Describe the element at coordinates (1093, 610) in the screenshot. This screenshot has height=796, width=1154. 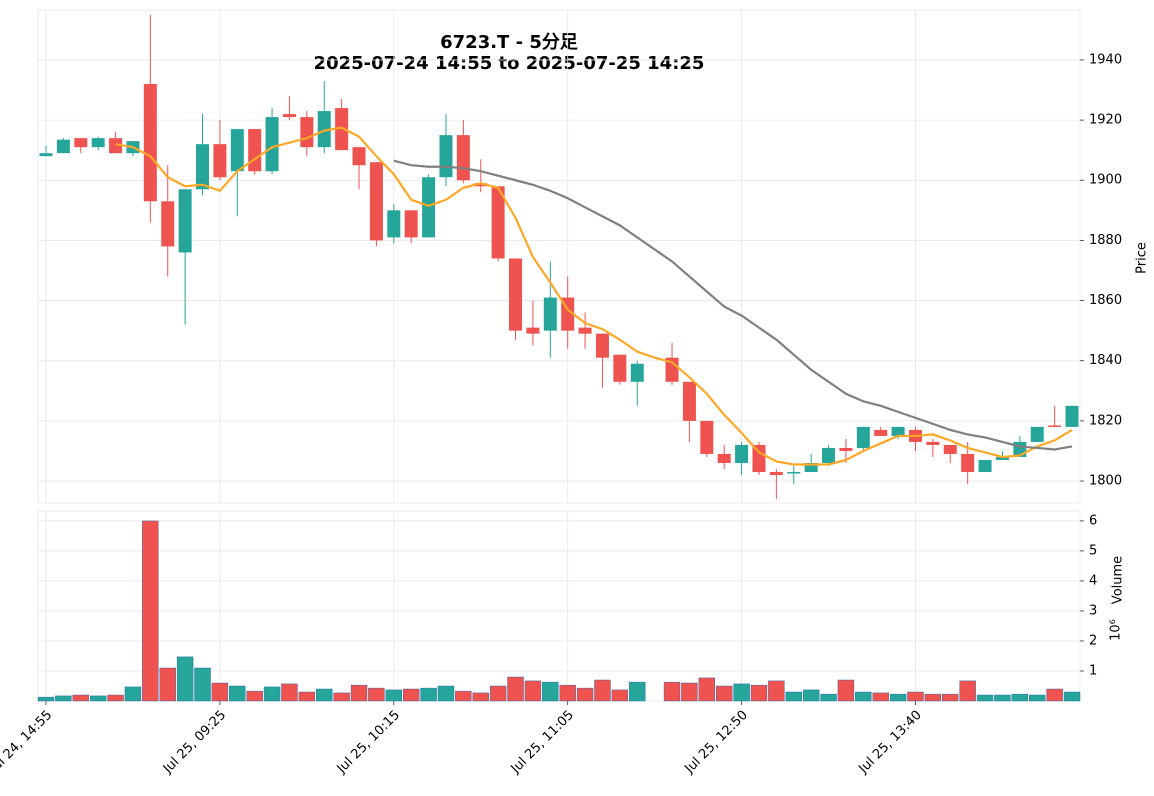
I see `y-tick-label: 3` at that location.